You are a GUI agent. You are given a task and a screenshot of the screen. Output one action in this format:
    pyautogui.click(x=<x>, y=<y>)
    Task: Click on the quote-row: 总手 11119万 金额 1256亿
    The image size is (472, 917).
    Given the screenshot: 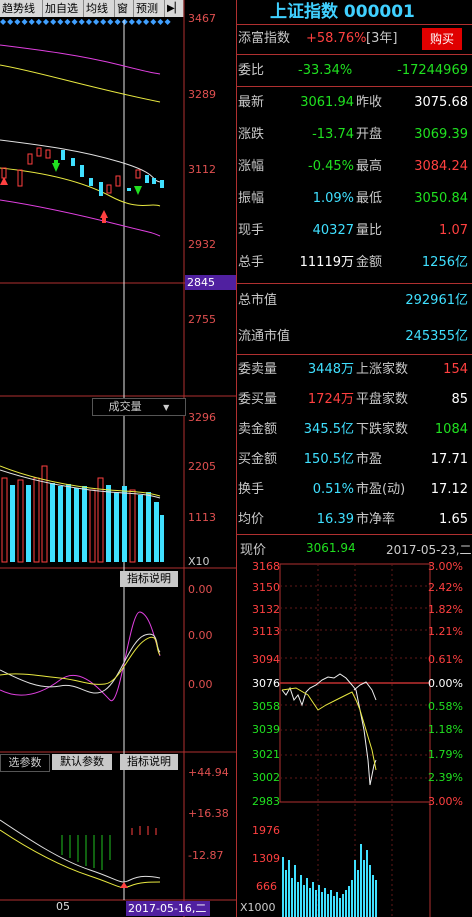 What is the action you would take?
    pyautogui.click(x=354, y=263)
    